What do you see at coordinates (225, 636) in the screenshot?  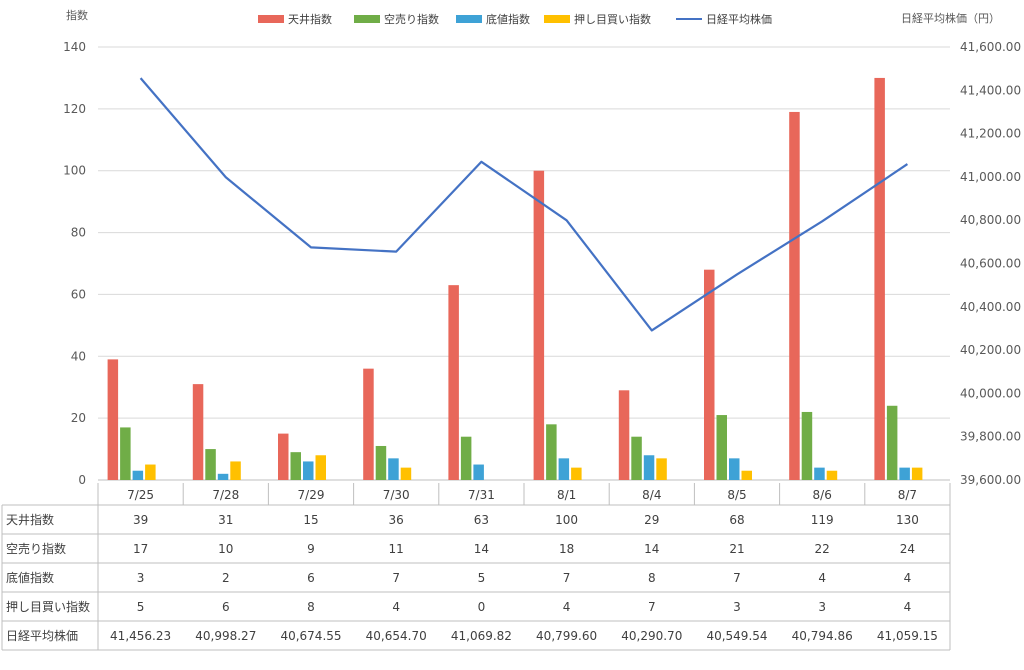 I see `table-cell: 40,998.27` at bounding box center [225, 636].